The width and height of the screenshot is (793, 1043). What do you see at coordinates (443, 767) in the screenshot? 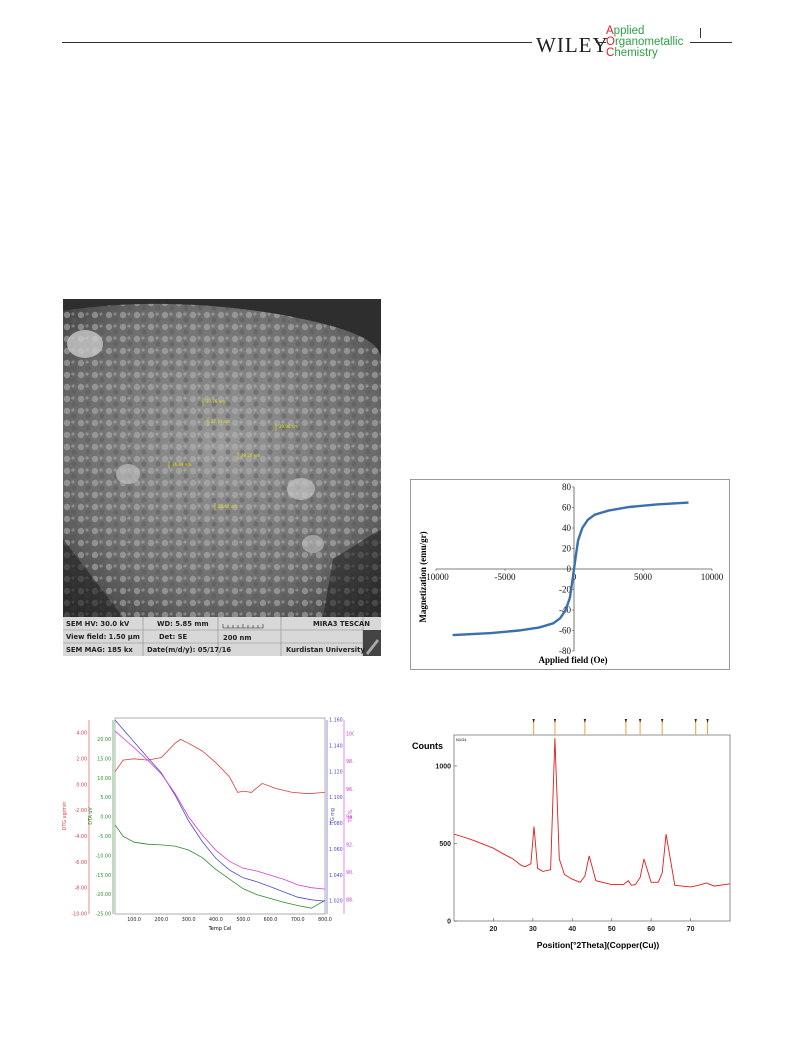
I see `xrd-y-tick: 1000` at bounding box center [443, 767].